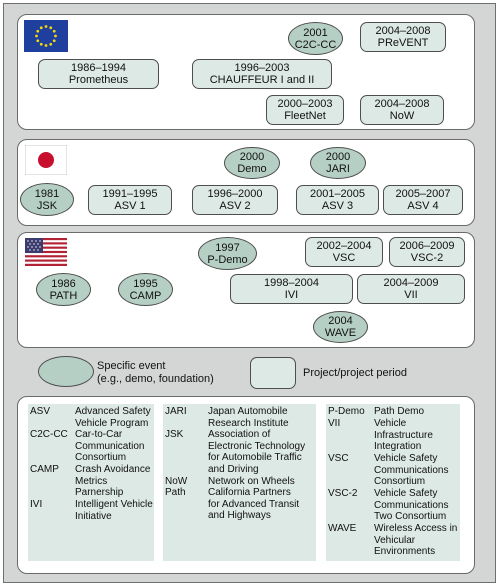  I want to click on jp-1996-2000-asv2-project: 1996–2000 ASV 2, so click(235, 200).